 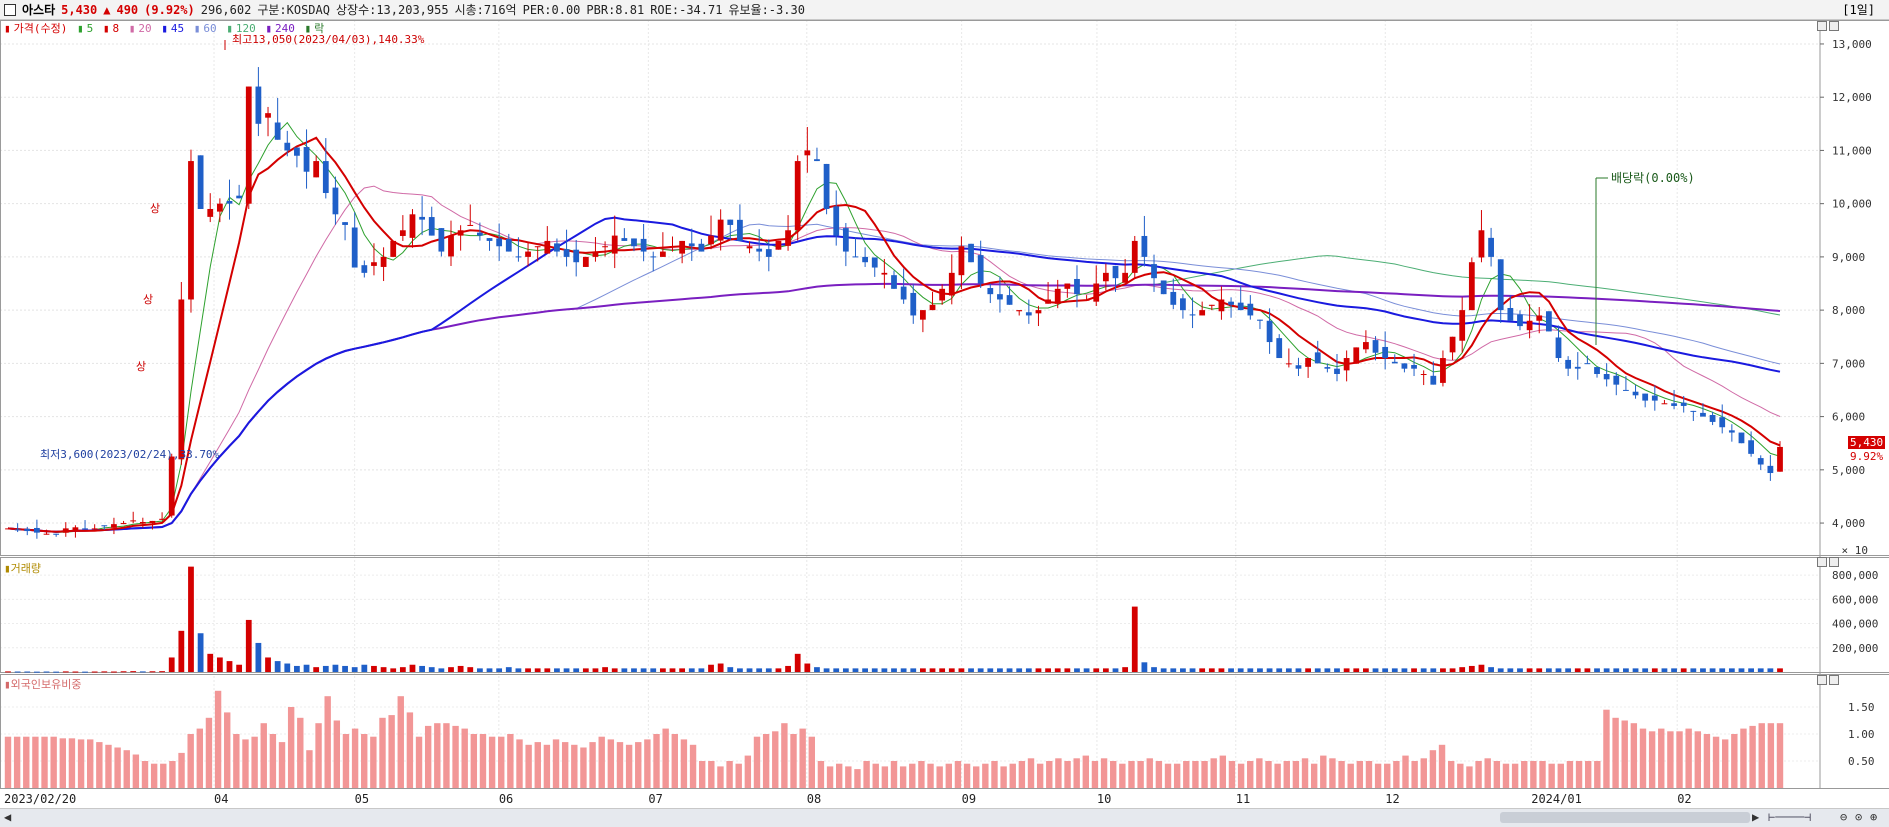 I want to click on zoom-reset-icon: ⊙, so click(x=1858, y=817).